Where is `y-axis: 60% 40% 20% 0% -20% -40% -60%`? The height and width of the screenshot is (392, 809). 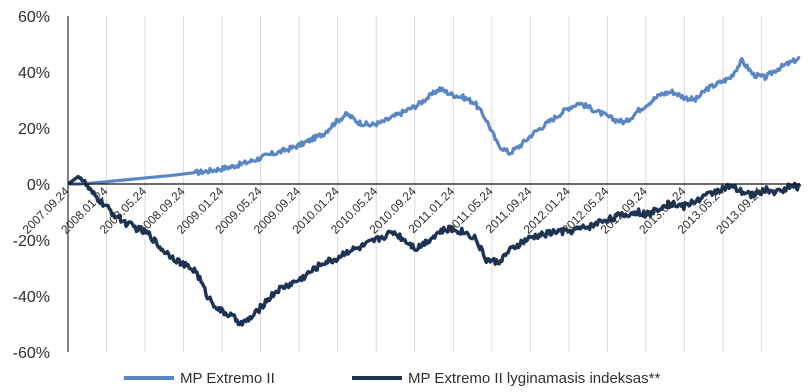
y-axis: 60% 40% 20% 0% -20% -40% -60% is located at coordinates (41, 185).